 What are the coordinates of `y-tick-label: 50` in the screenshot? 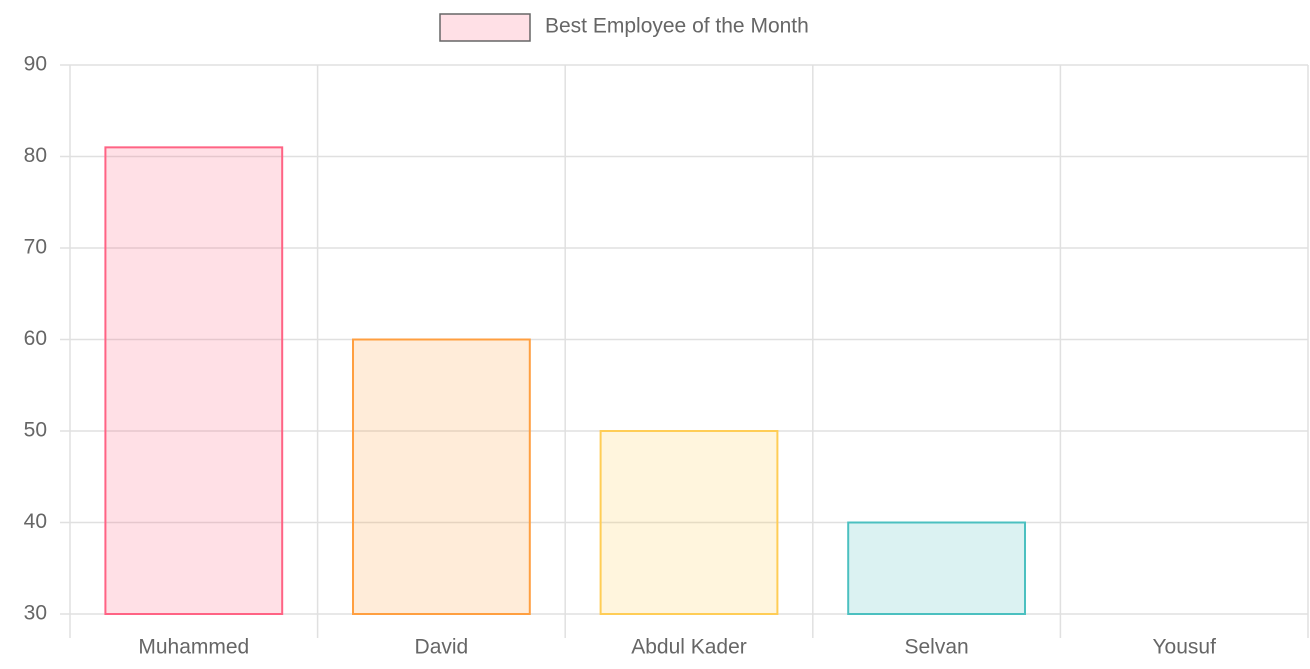 It's located at (35, 430).